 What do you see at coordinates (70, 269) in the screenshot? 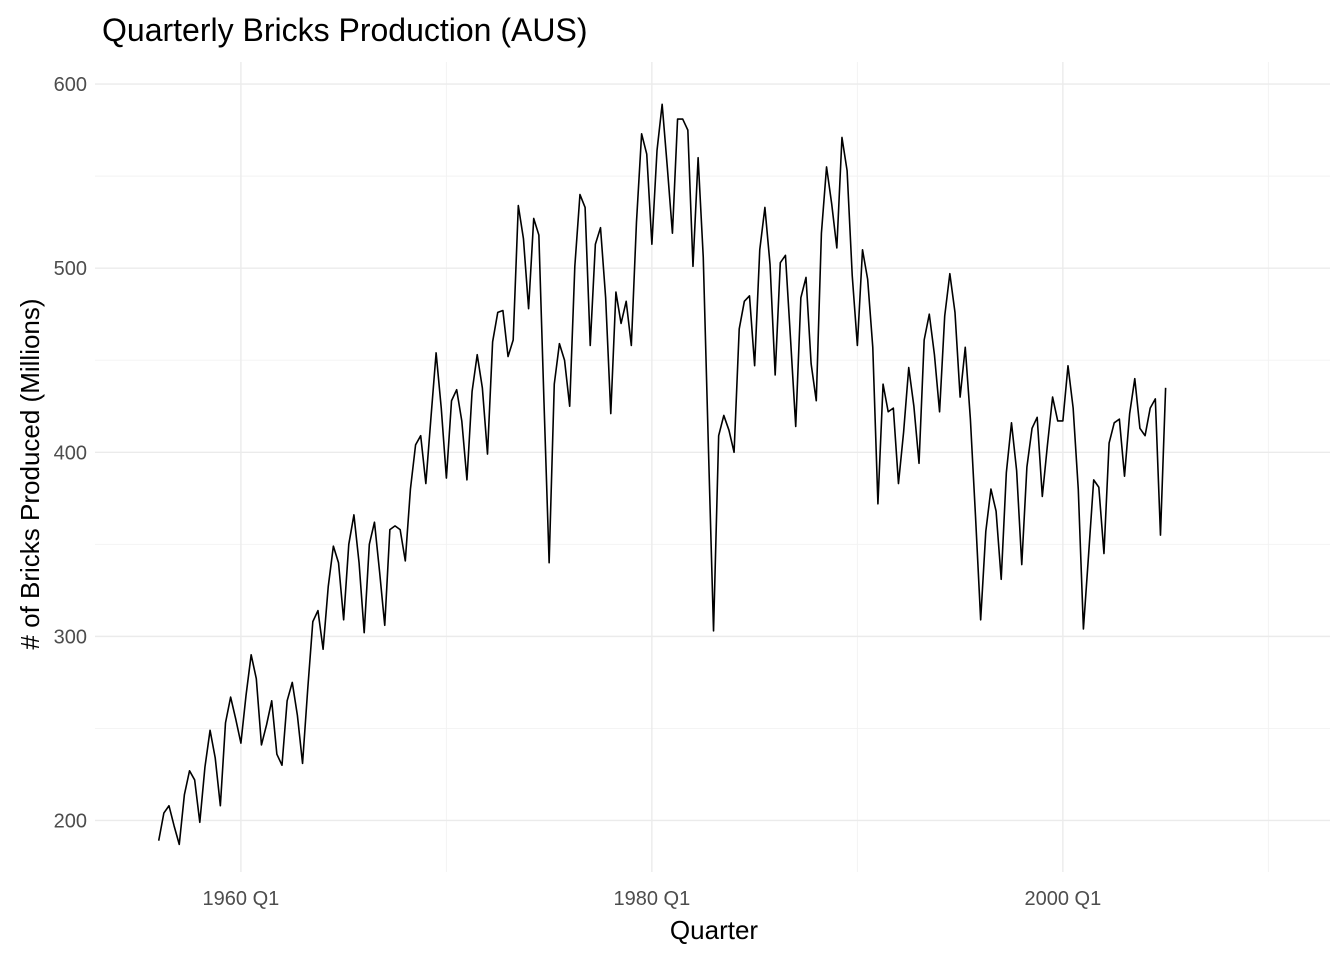
I see `y-tick-label: 500` at bounding box center [70, 269].